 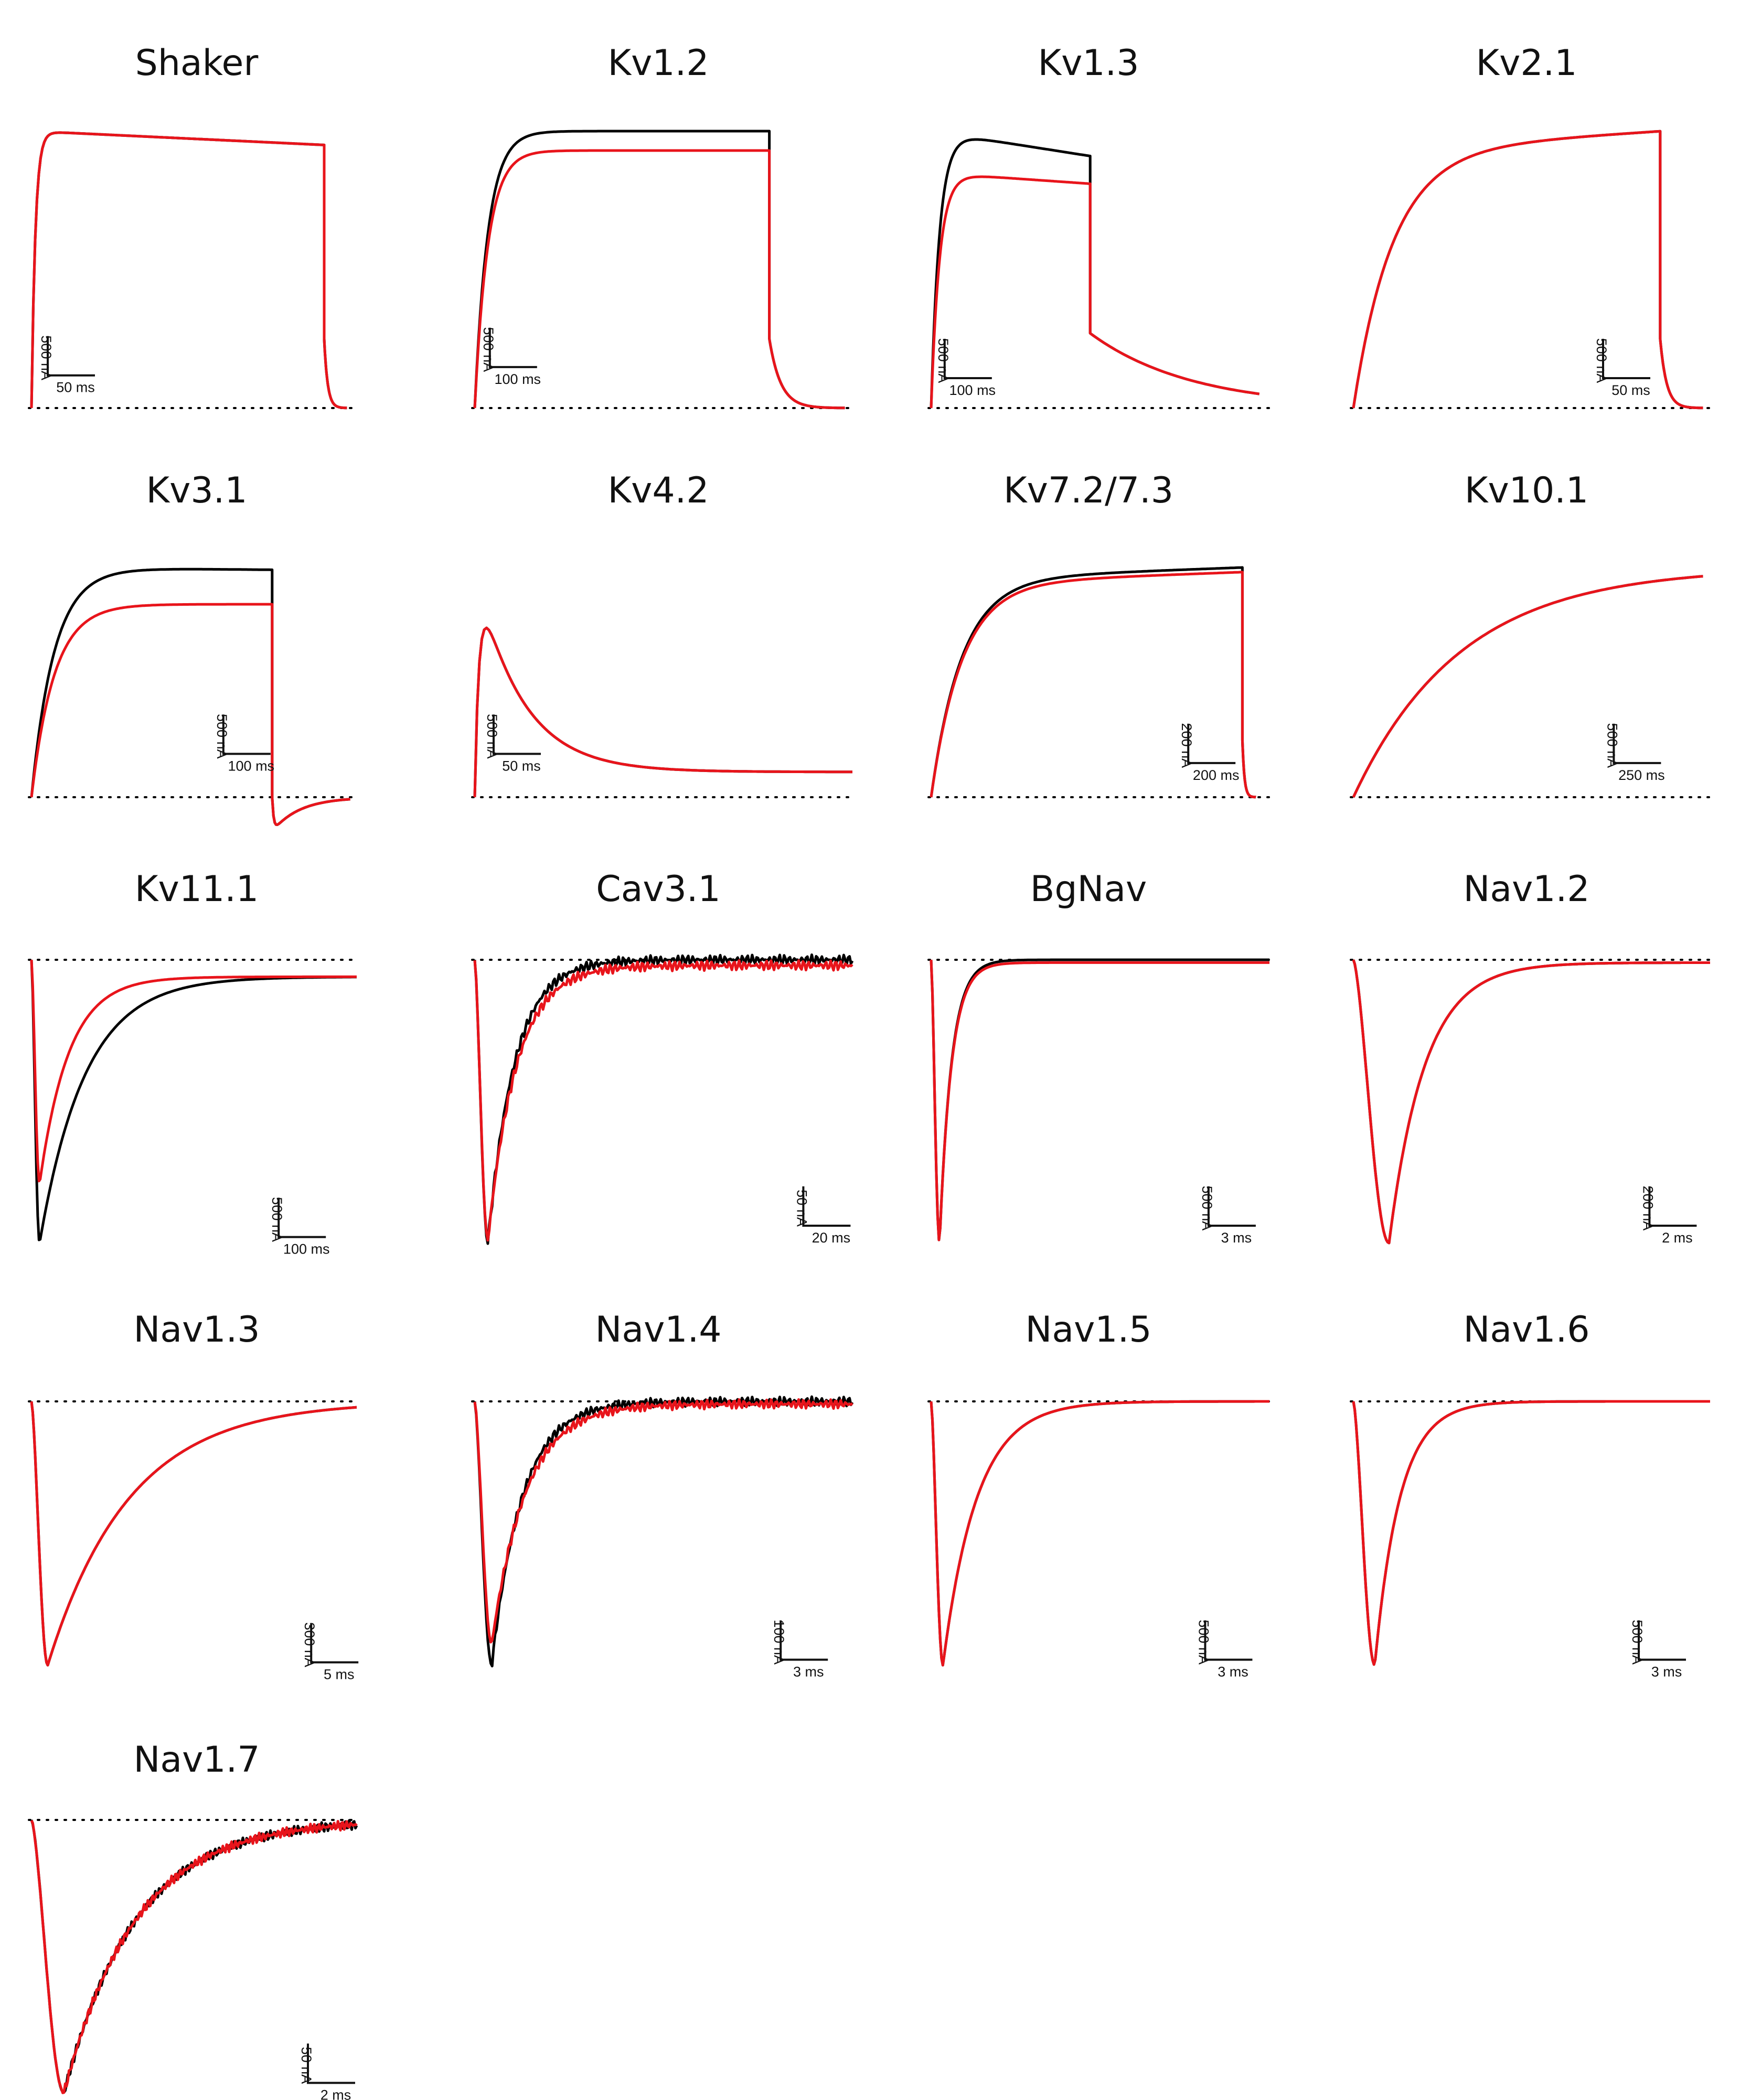 What do you see at coordinates (1527, 889) in the screenshot?
I see `panel-title: Nav1.2` at bounding box center [1527, 889].